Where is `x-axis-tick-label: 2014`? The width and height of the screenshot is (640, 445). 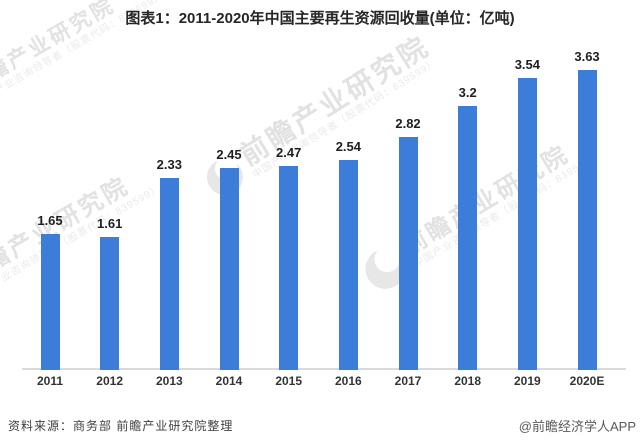 x-axis-tick-label: 2014 is located at coordinates (229, 381).